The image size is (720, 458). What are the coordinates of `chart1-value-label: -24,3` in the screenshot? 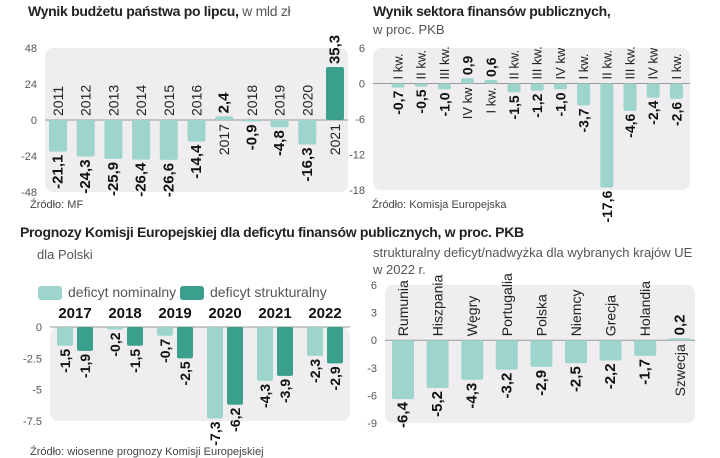 It's located at (85, 176).